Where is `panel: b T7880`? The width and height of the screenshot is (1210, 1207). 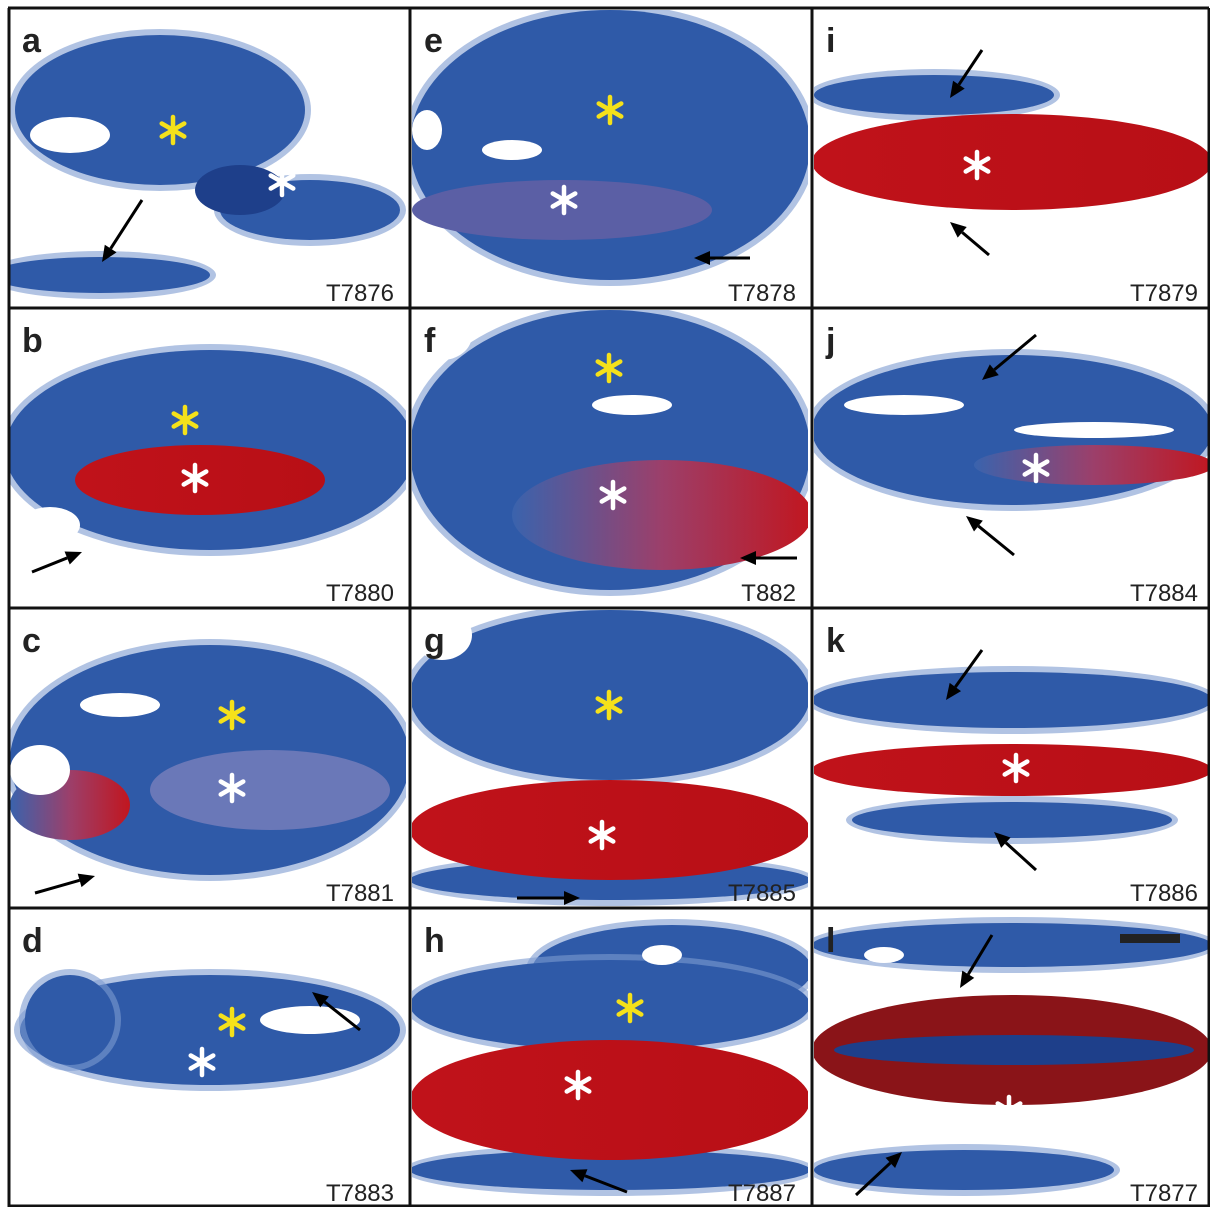
panel: b T7880 is located at coordinates (208, 458).